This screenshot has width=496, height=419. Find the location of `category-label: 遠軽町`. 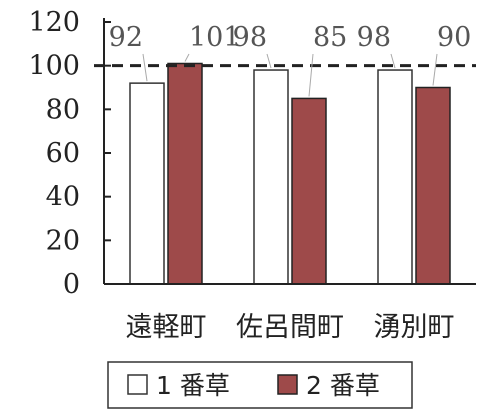

category-label: 遠軽町 is located at coordinates (166, 327).